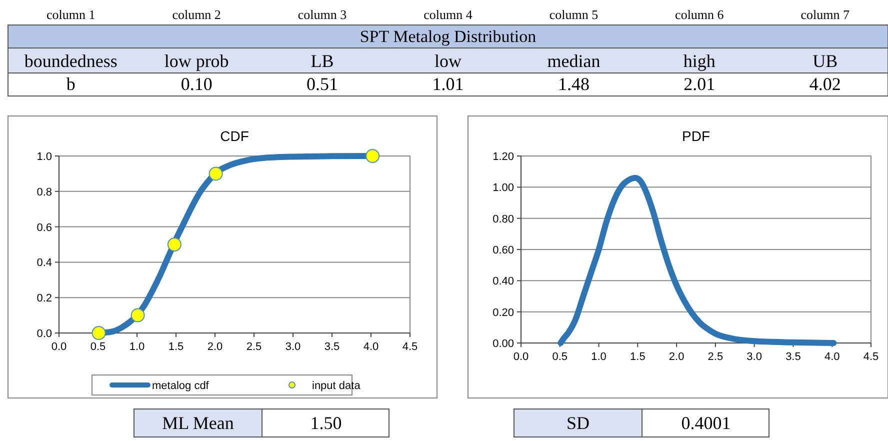 Image resolution: width=888 pixels, height=441 pixels. Describe the element at coordinates (699, 61) in the screenshot. I see `text: high` at that location.